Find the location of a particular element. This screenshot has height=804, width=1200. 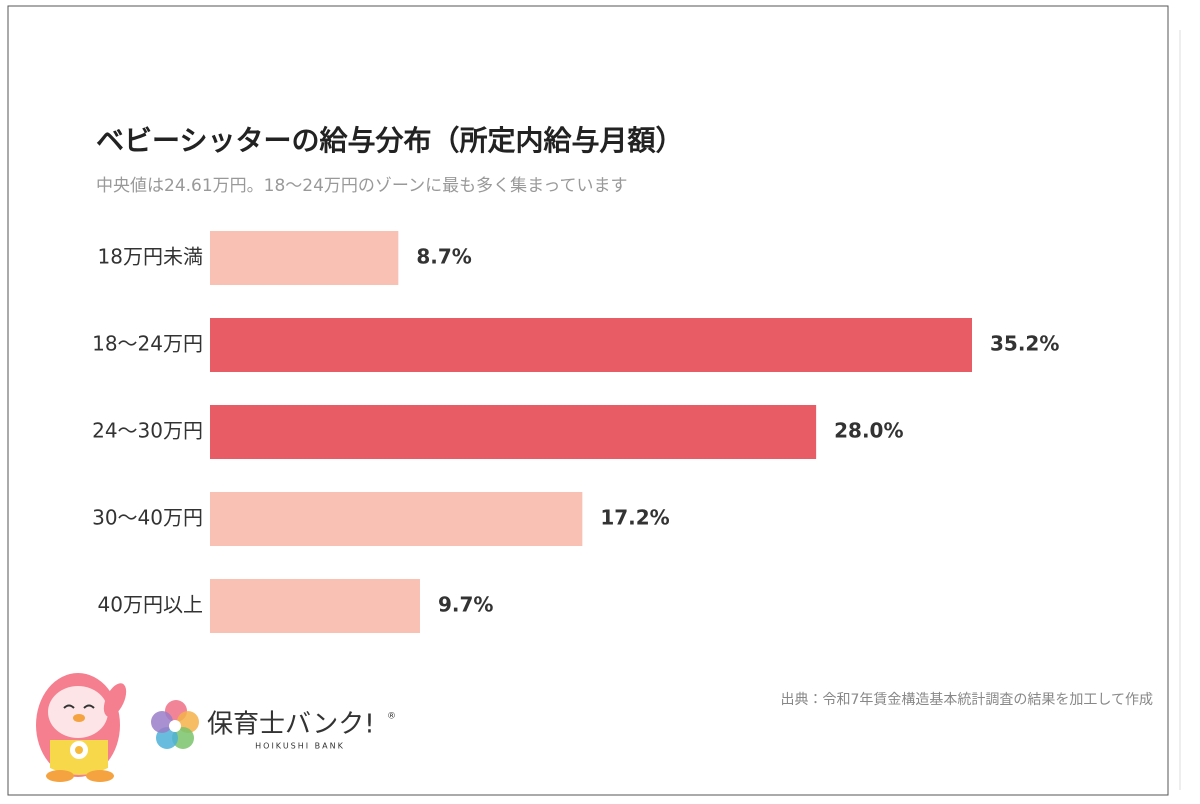

category-label: 18万円未満 is located at coordinates (150, 257).